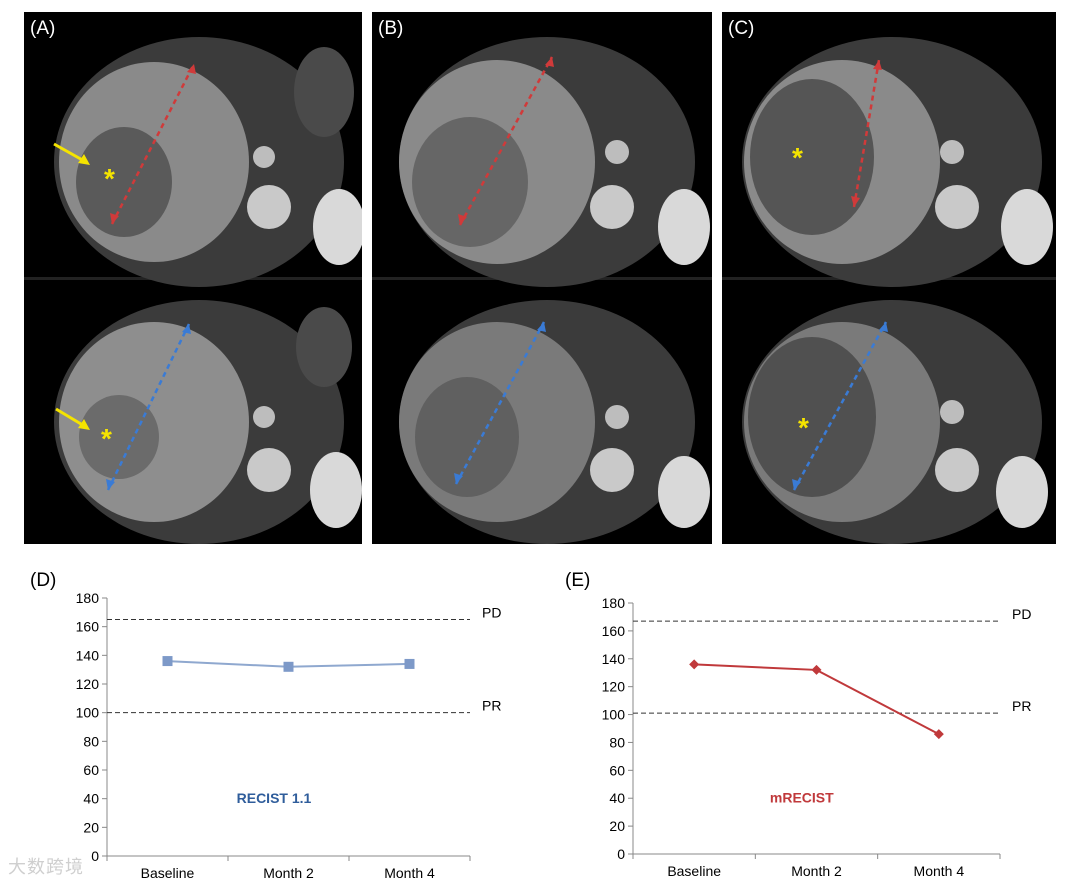 This screenshot has width=1080, height=888. I want to click on panel-label-c: (C), so click(741, 28).